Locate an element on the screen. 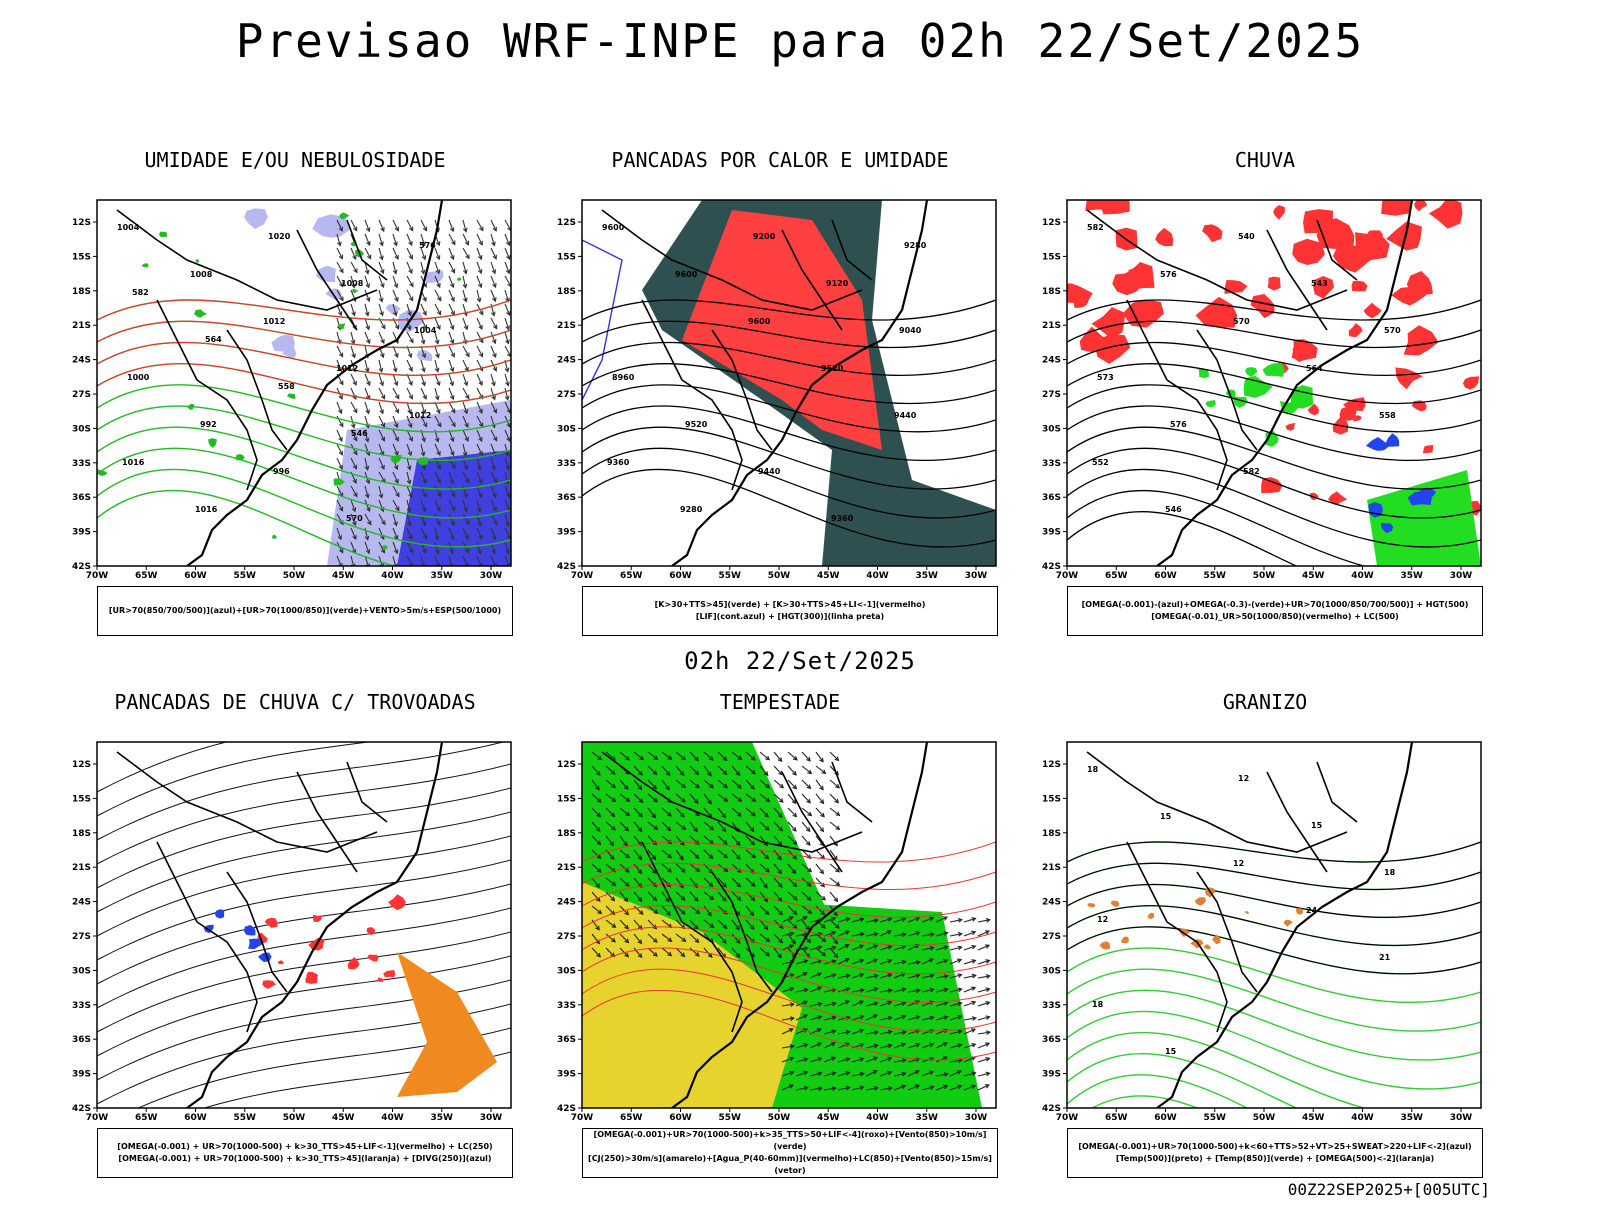 This screenshot has width=1600, height=1210. lon-tick-label: 40W is located at coordinates (1362, 1118).